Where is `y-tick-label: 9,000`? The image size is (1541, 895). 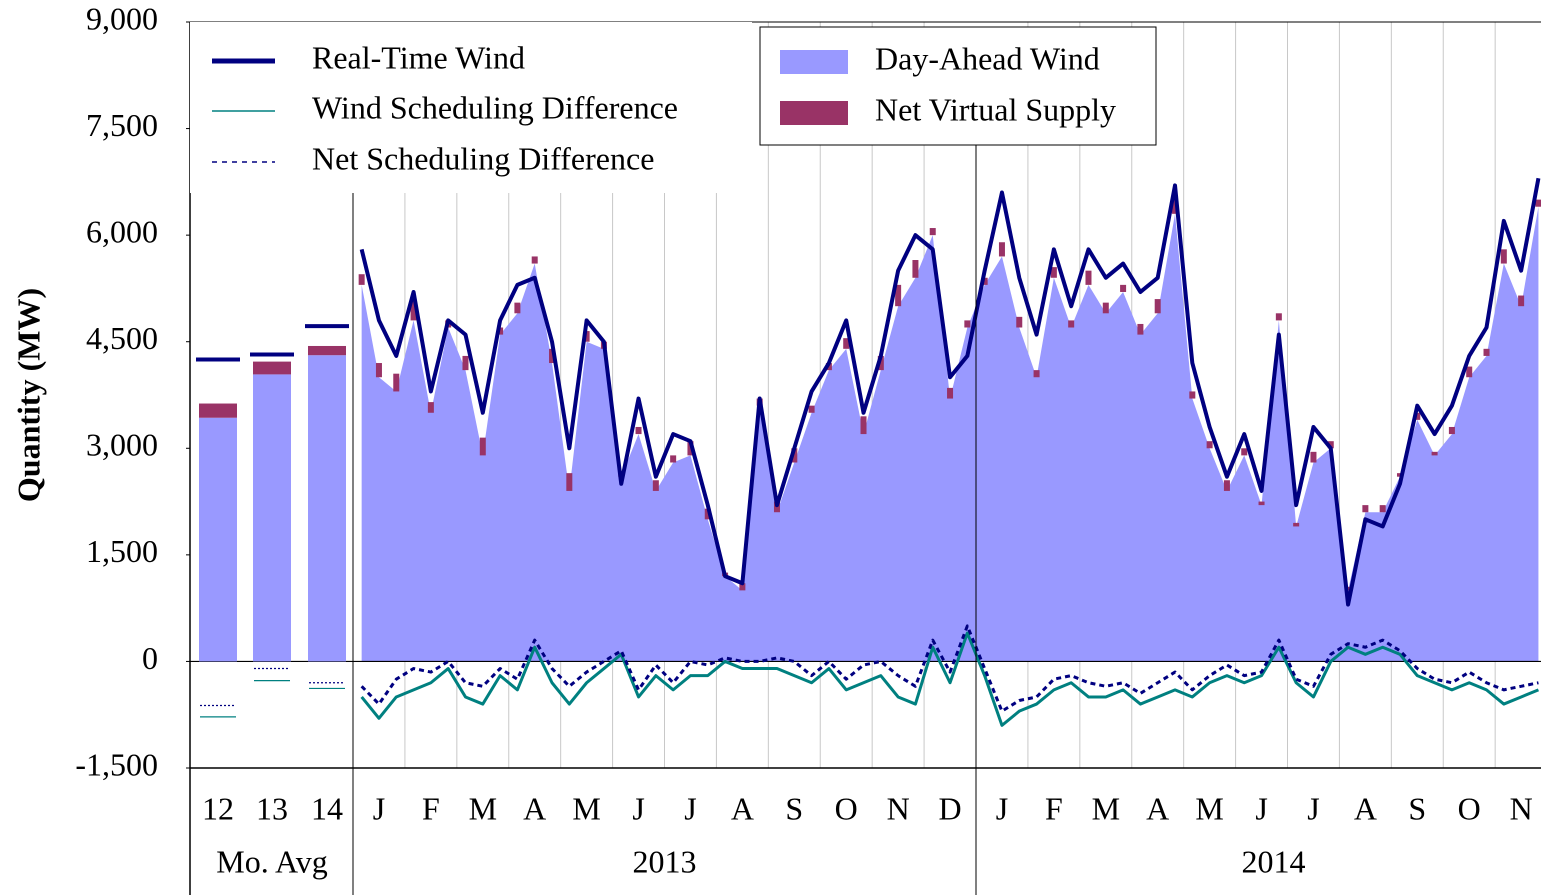 y-tick-label: 9,000 is located at coordinates (122, 18).